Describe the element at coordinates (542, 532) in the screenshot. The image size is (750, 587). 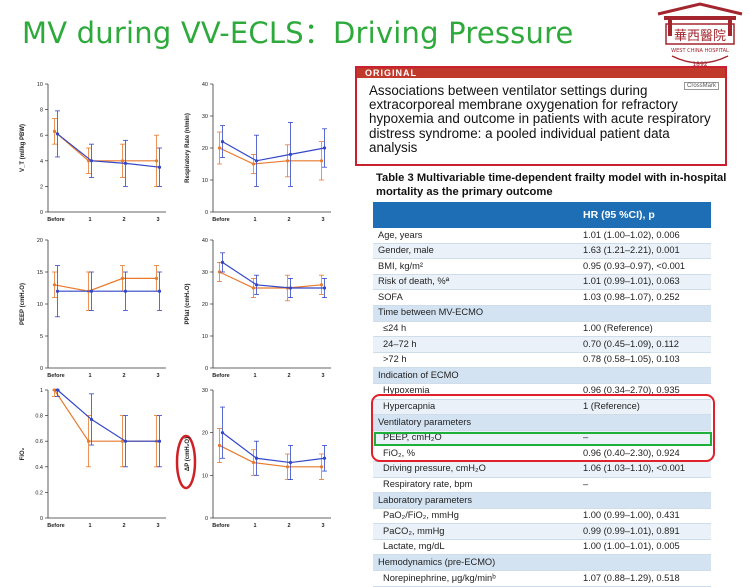
I see `table-row: PaCO₂, mmHg 0.99 (0.99–1.01), 0.891` at that location.